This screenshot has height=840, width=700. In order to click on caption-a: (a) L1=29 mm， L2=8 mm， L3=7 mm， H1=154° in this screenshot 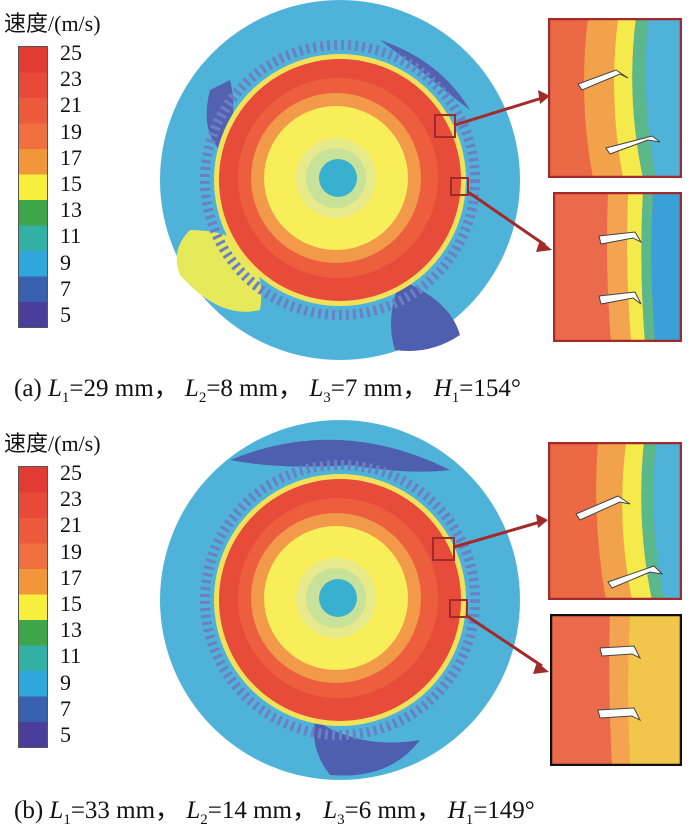, I will do `click(267, 387)`.